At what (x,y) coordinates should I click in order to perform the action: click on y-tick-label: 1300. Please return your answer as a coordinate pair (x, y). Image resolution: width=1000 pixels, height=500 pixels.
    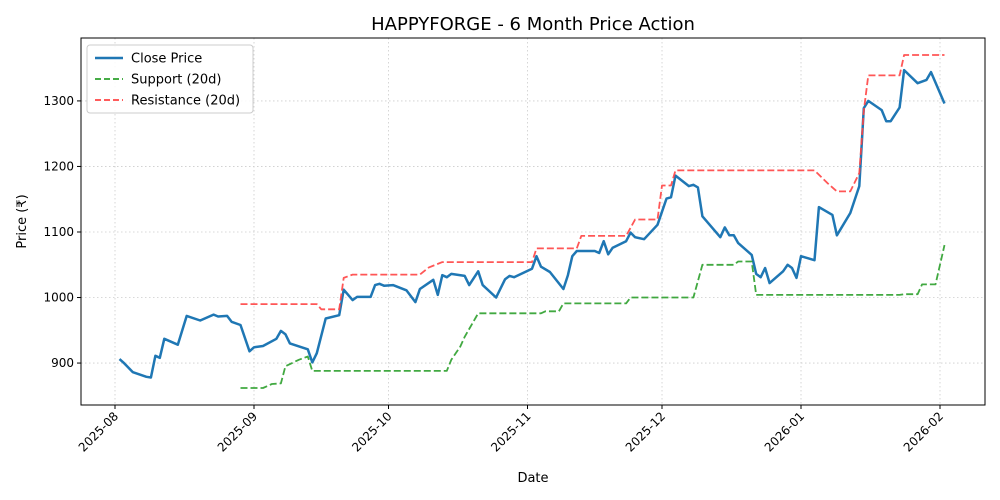
    Looking at the image, I should click on (58, 101).